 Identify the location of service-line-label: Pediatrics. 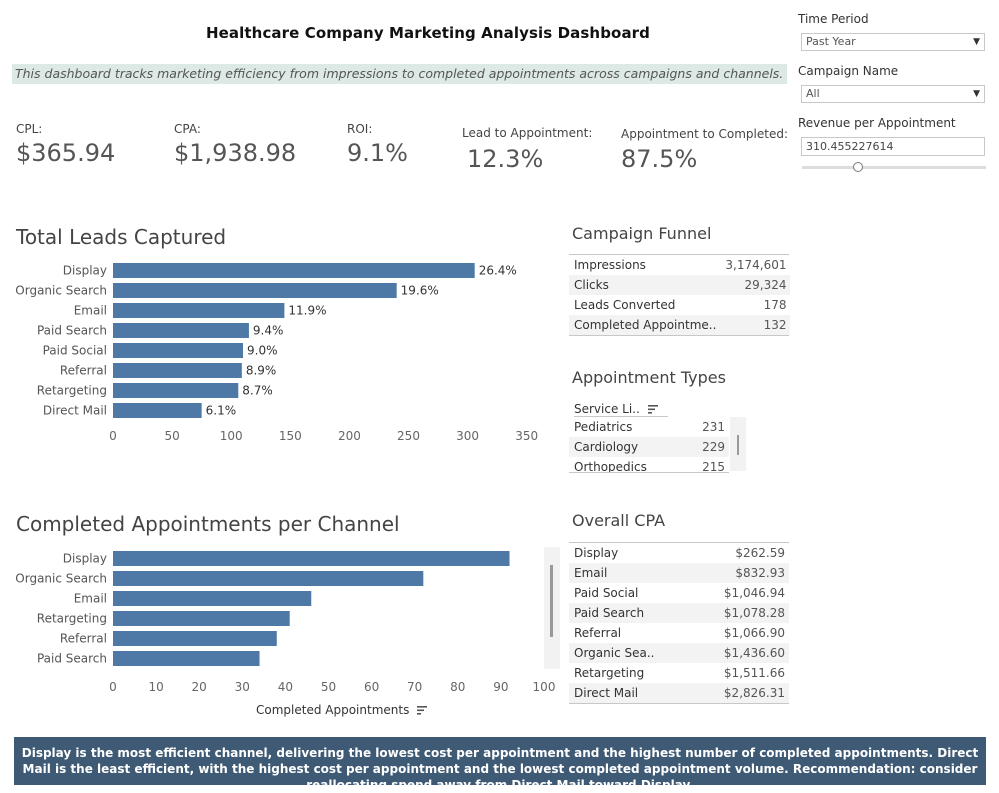
(627, 427).